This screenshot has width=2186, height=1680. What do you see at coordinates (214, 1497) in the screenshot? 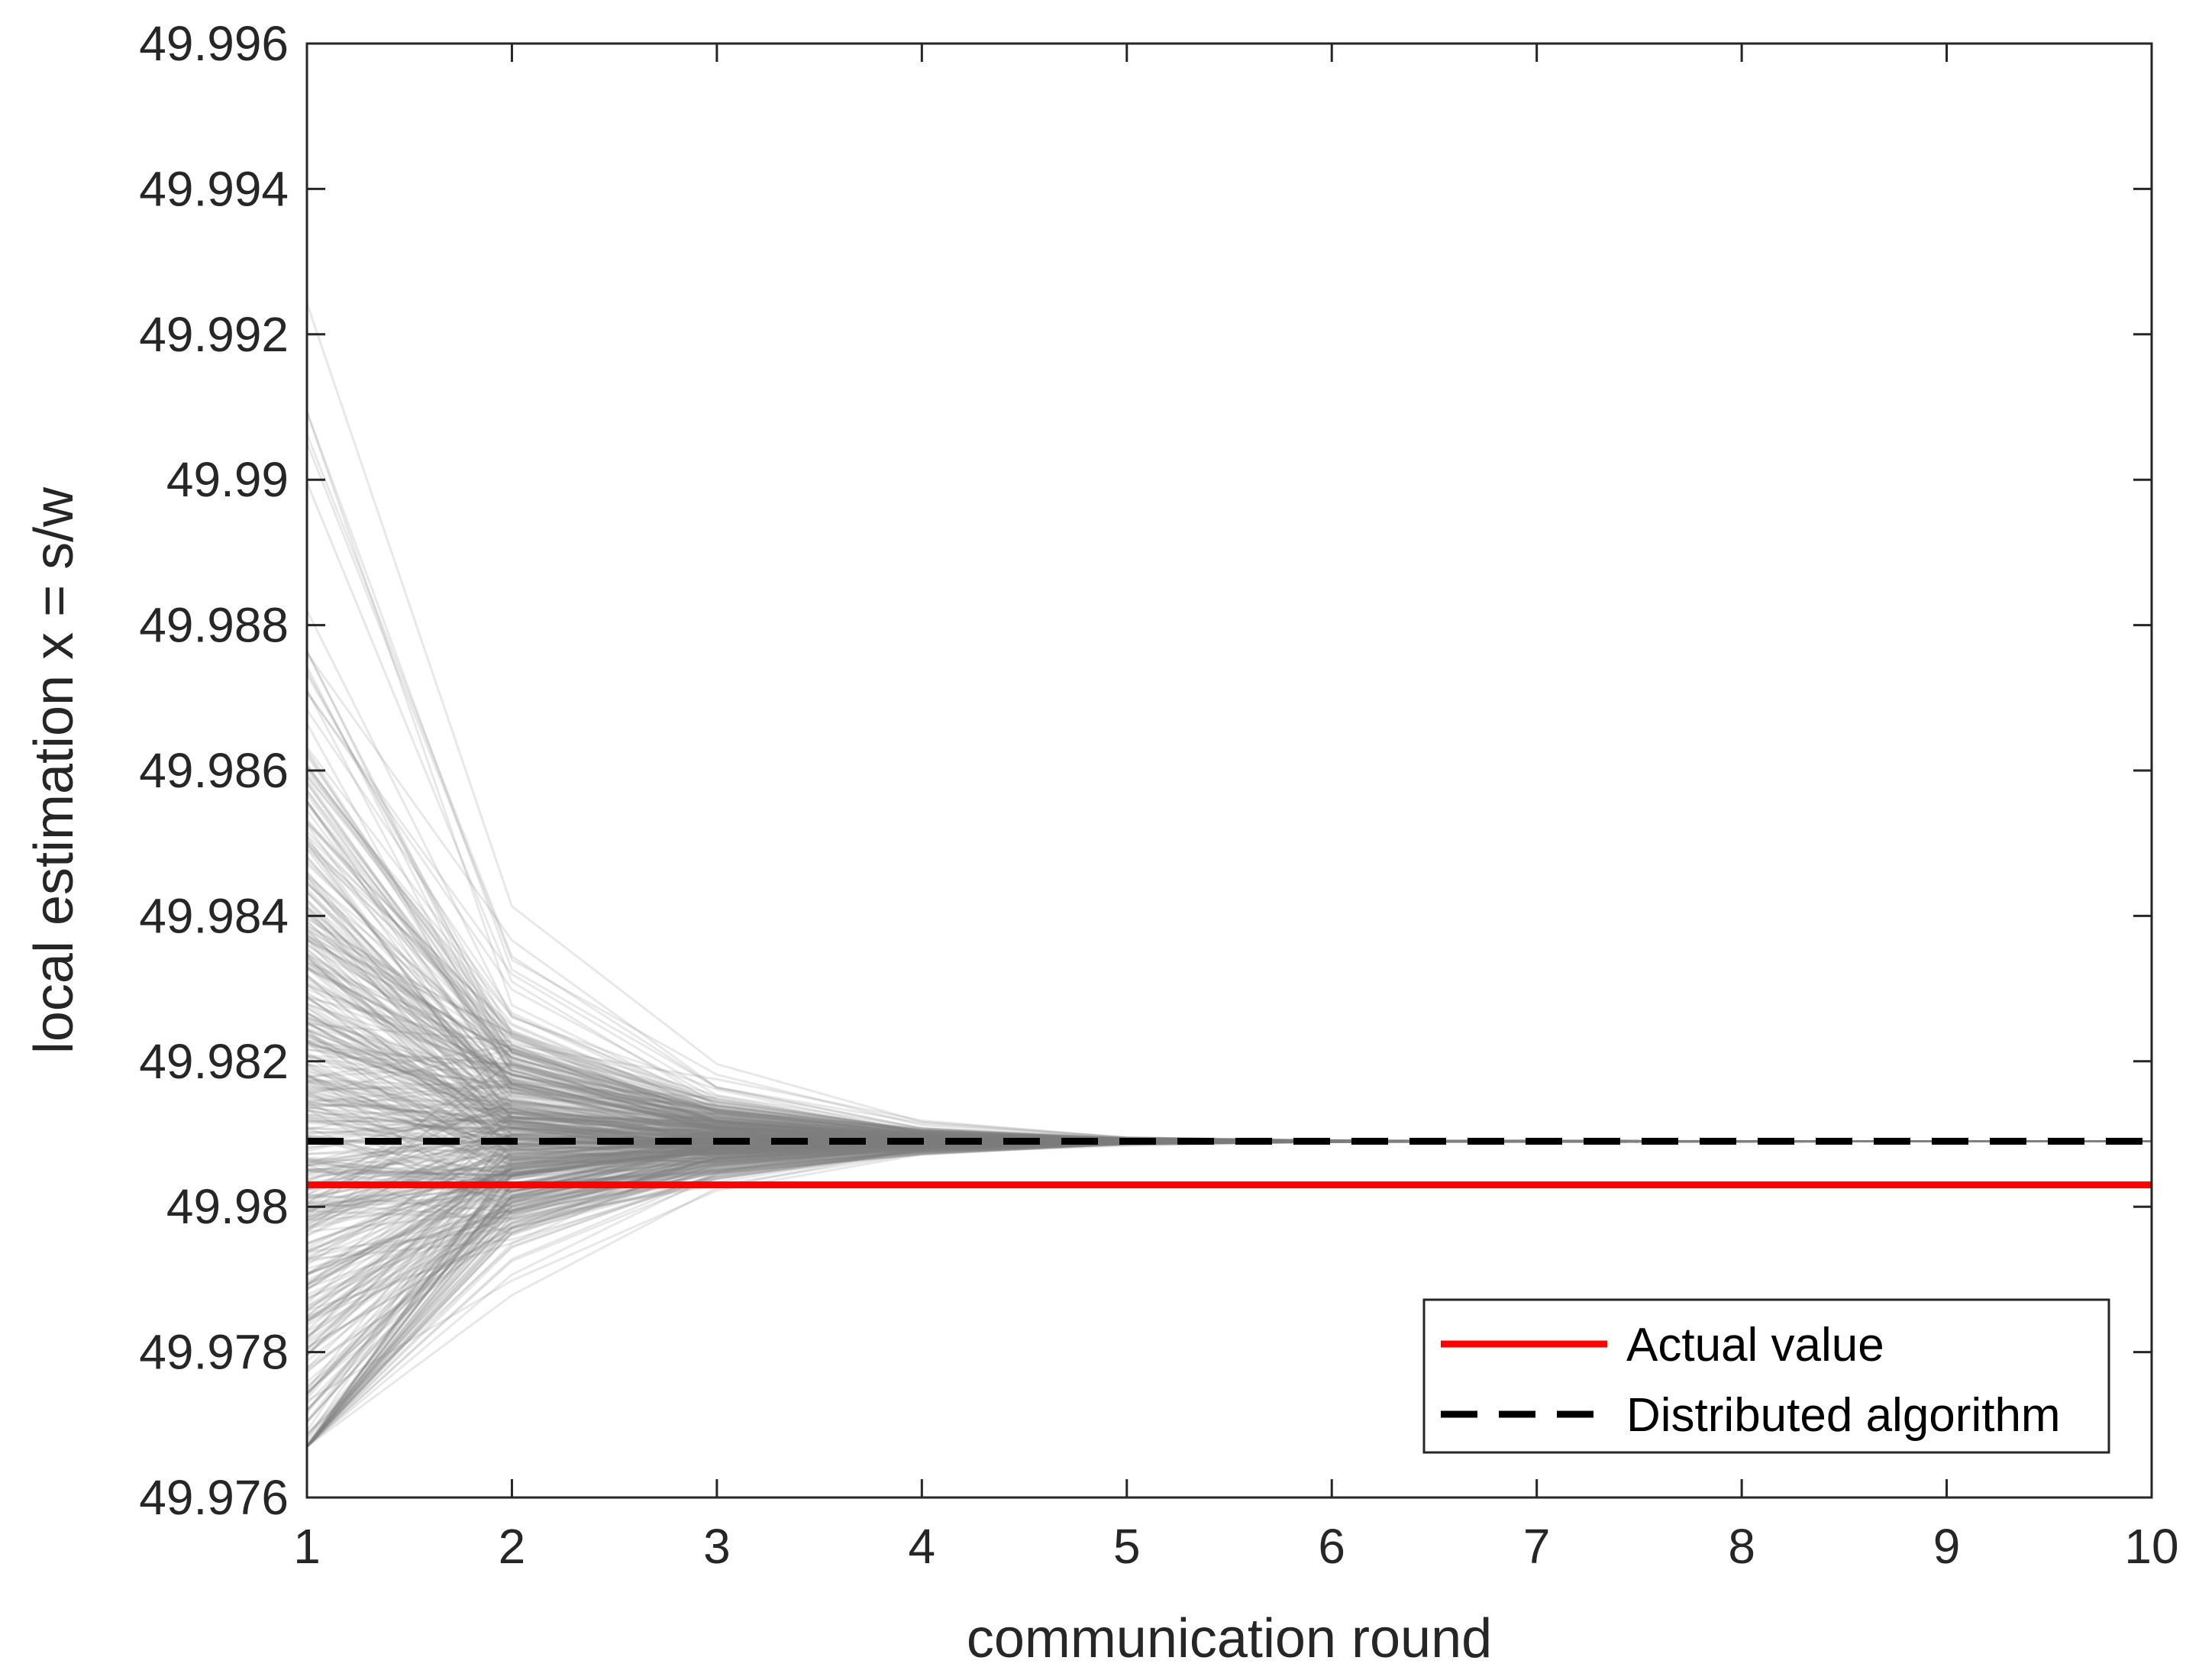
I see `y-tick-label: 49.976` at bounding box center [214, 1497].